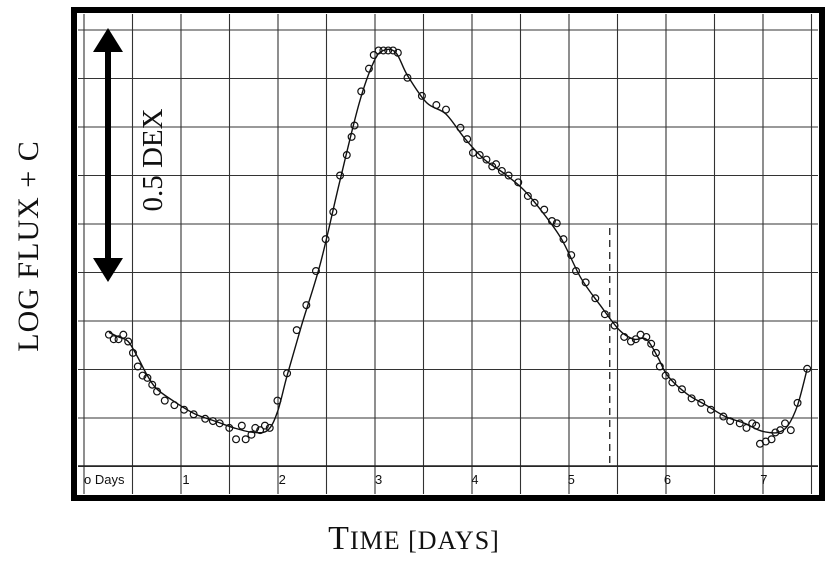 The width and height of the screenshot is (828, 581). I want to click on scale-arrow, so click(108, 155).